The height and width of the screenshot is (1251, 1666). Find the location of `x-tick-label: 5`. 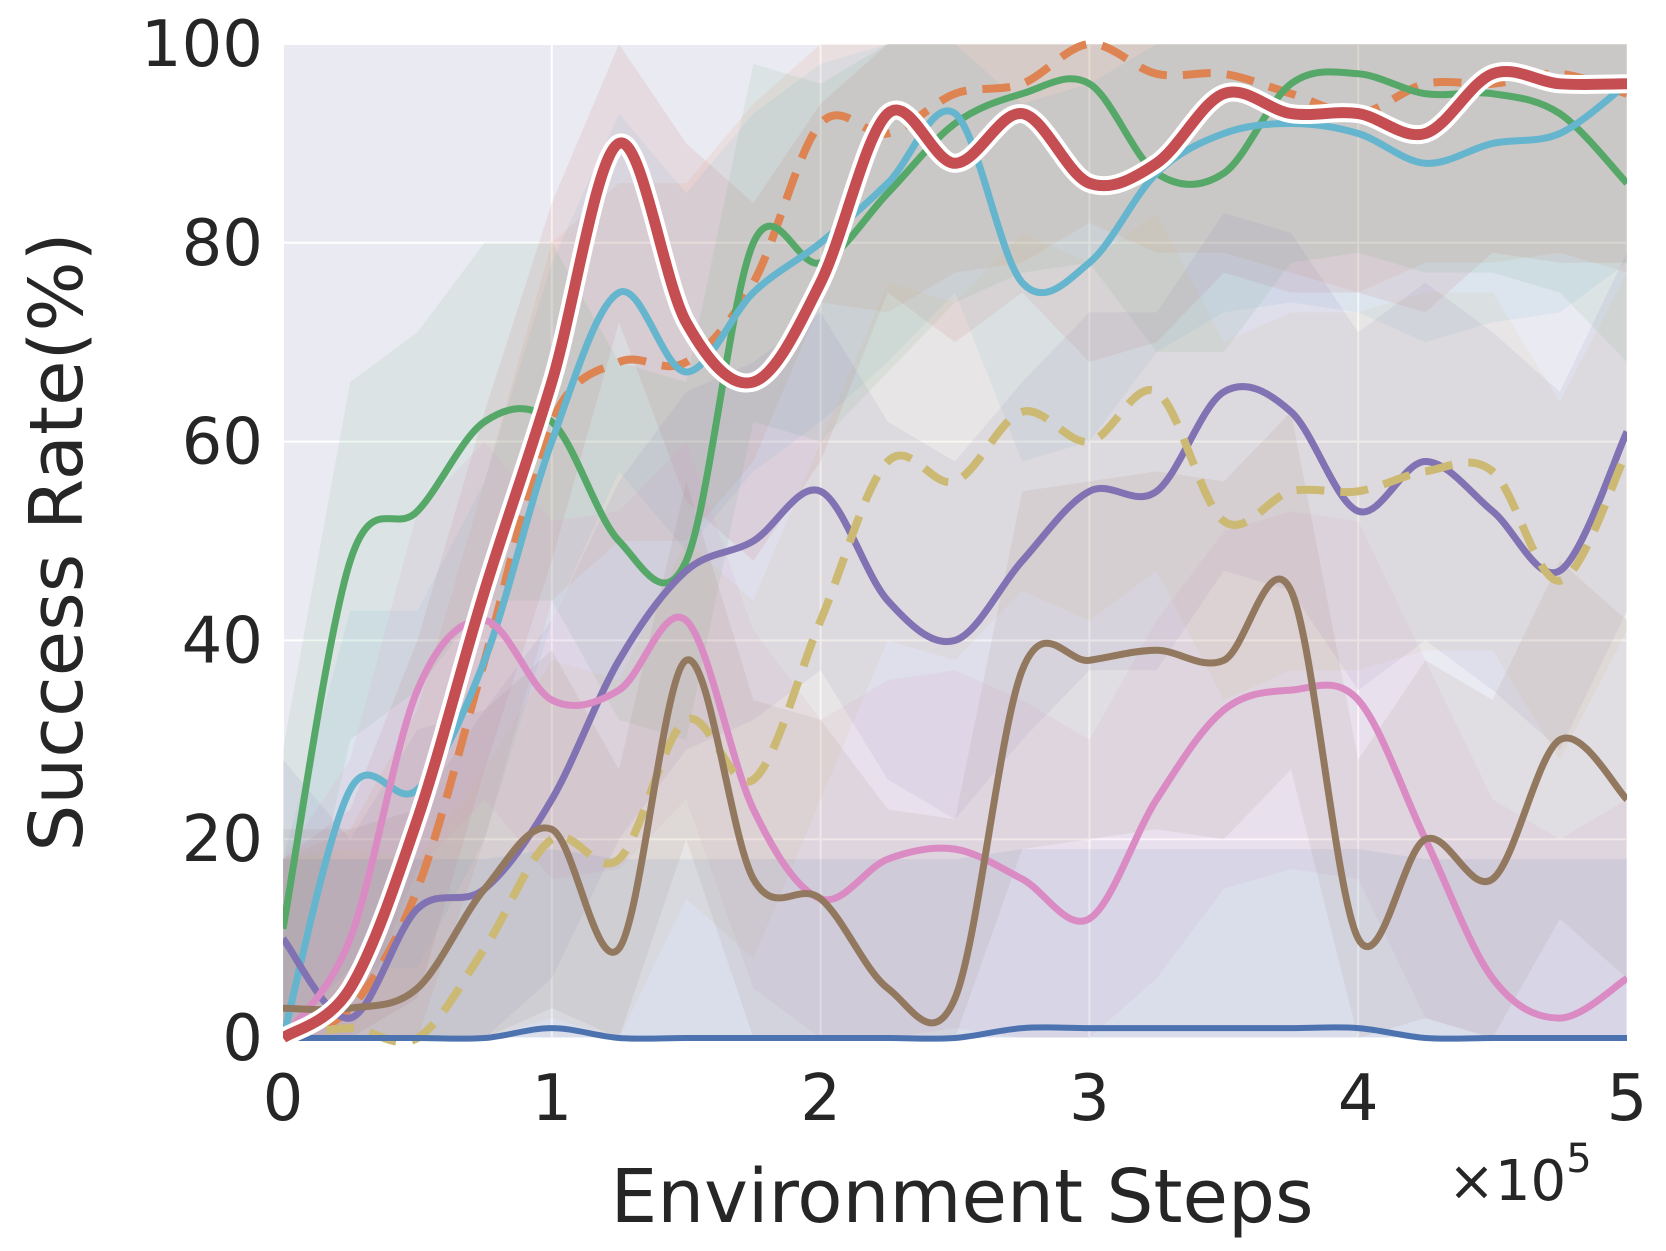

x-tick-label: 5 is located at coordinates (1627, 1099).